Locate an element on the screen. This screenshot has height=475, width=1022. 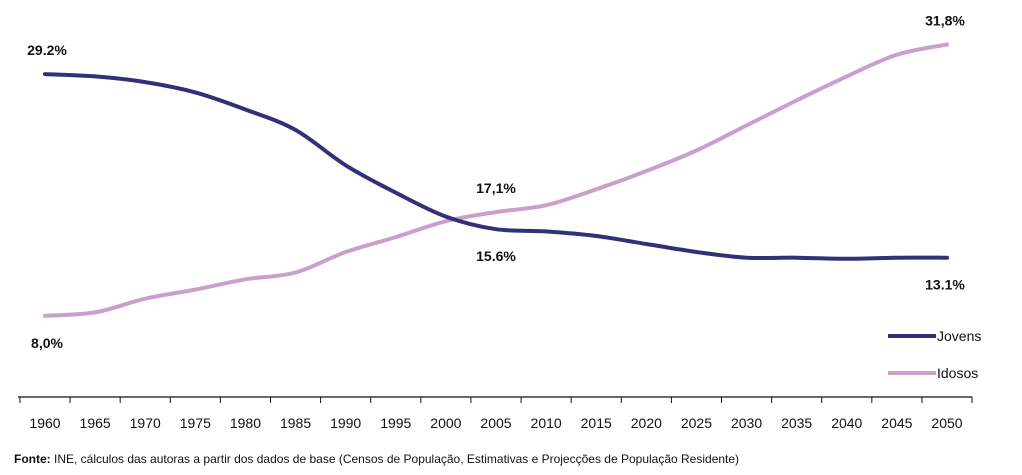
legend-label-jovens: Jovens is located at coordinates (959, 336).